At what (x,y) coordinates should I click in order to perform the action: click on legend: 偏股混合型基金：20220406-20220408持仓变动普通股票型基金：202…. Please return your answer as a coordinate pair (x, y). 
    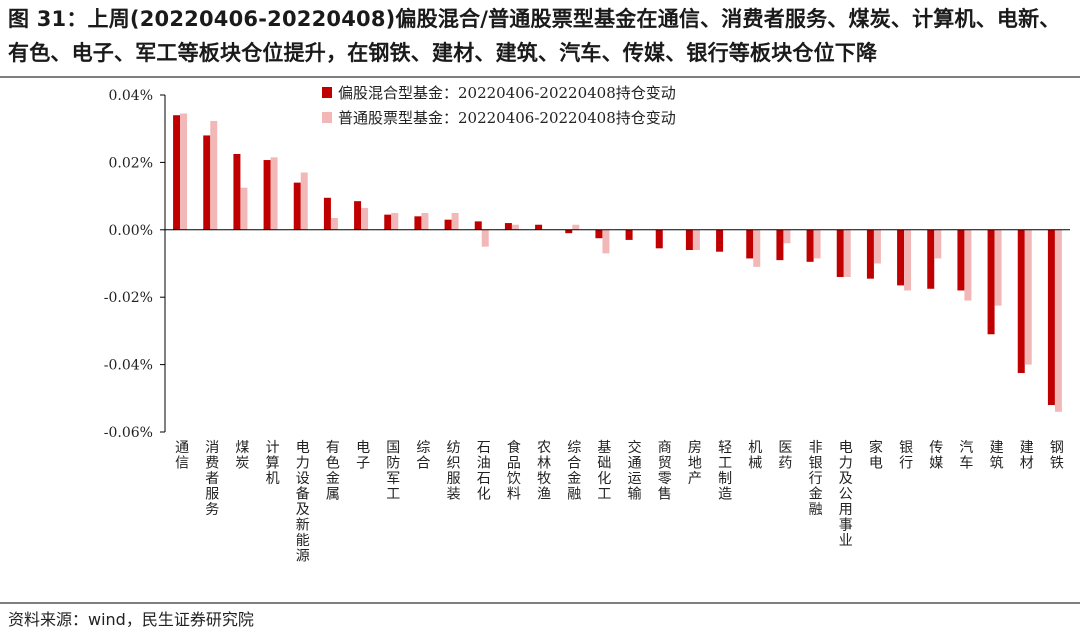
    Looking at the image, I should click on (499, 105).